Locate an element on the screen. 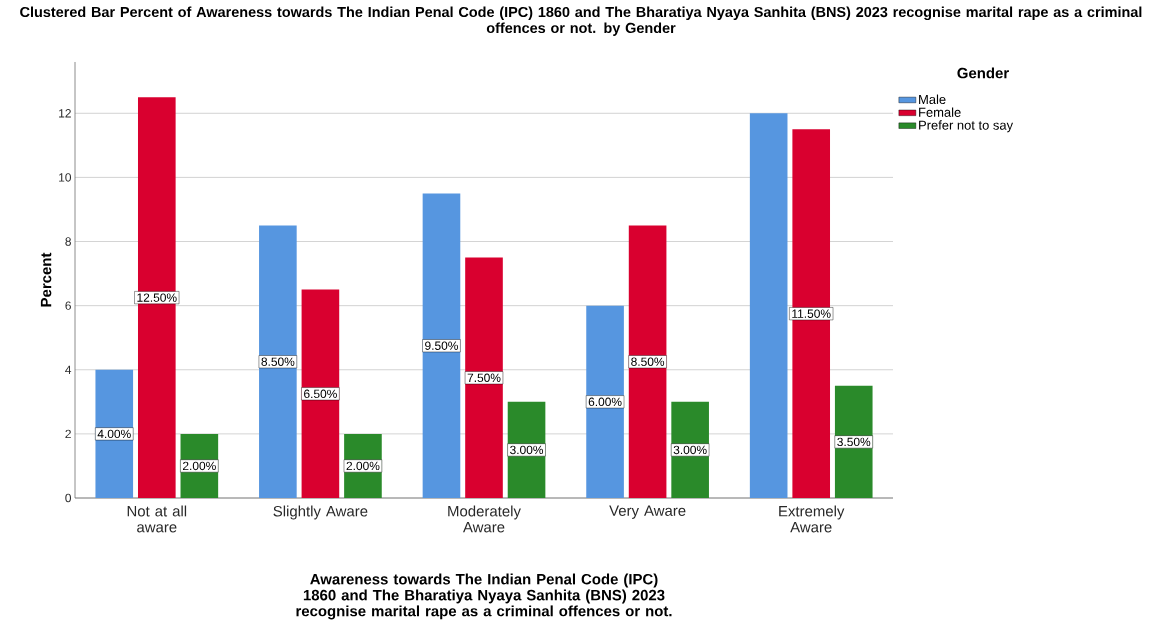  chart-title: Clustered Bar Percent of Awareness towards The Indian Penal Code (IPC) 1860 and The Bharatiya Nyaya Sanhita (BNS) 2023 recognise marital rape as a criminal offences or not. by Gender is located at coordinates (581, 21).